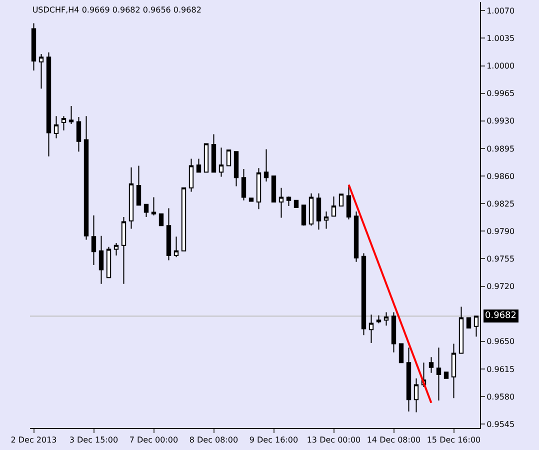 The width and height of the screenshot is (539, 450). I want to click on y-tick-label: 0.9860, so click(500, 176).